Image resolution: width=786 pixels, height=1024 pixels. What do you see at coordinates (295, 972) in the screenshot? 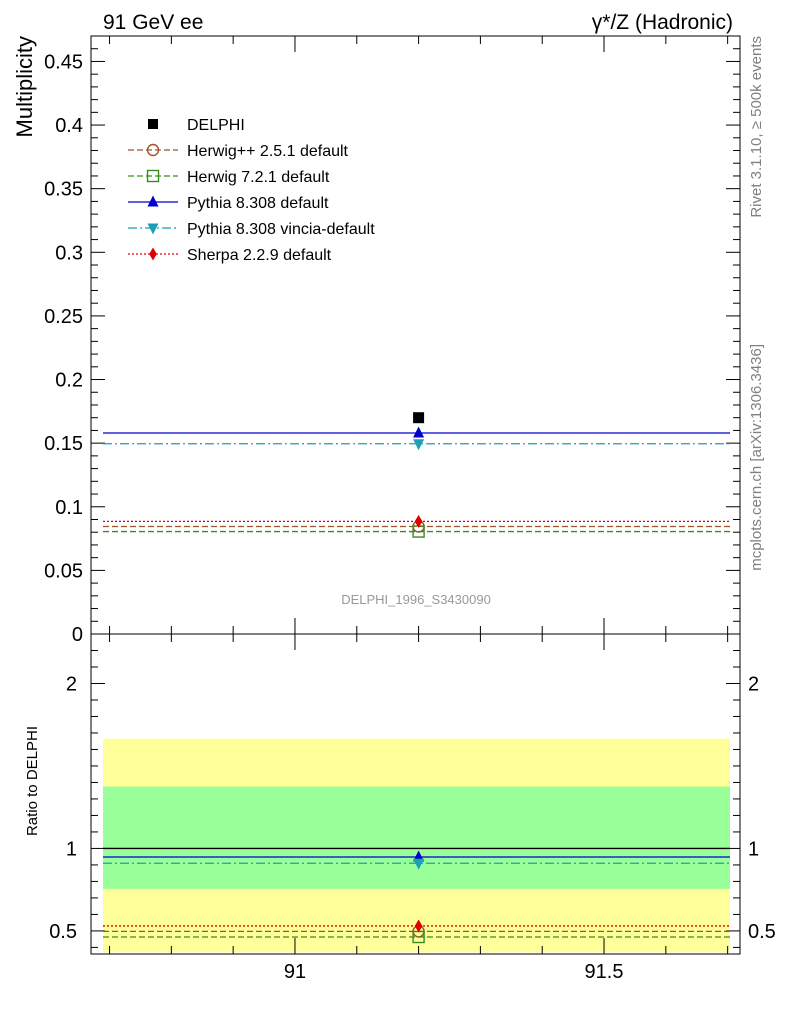
I see `x-tick-label: 91` at bounding box center [295, 972].